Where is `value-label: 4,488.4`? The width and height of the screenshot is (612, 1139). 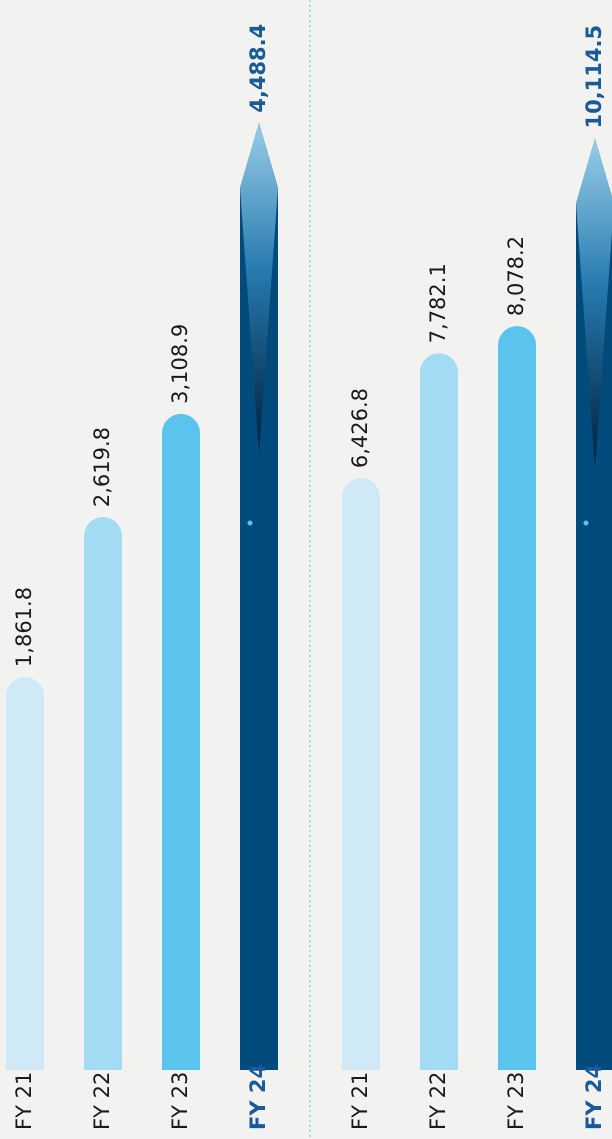 value-label: 4,488.4 is located at coordinates (258, 68).